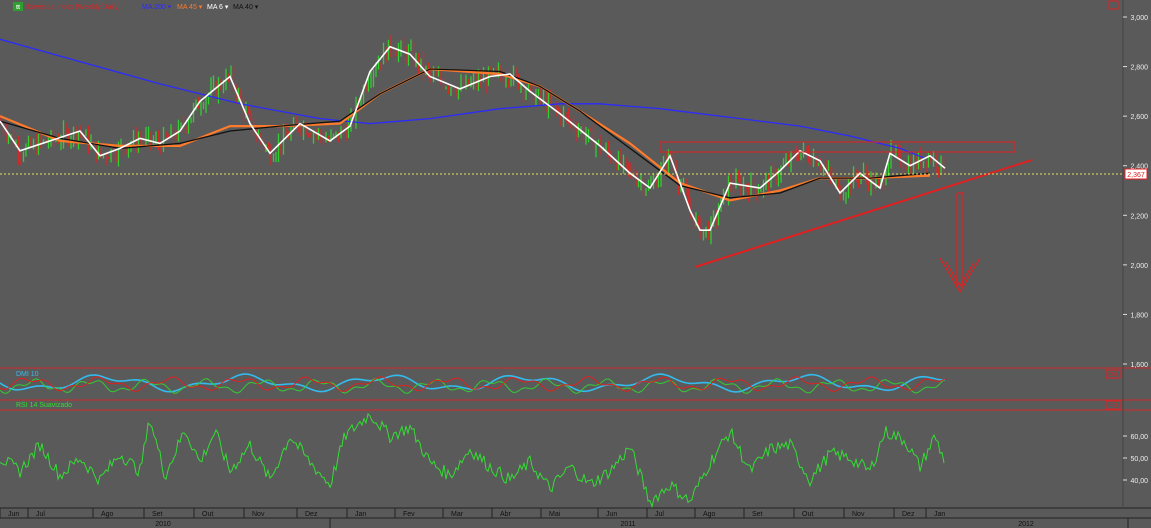  What do you see at coordinates (1139, 437) in the screenshot?
I see `rsi-tick-label: 60,00` at bounding box center [1139, 437].